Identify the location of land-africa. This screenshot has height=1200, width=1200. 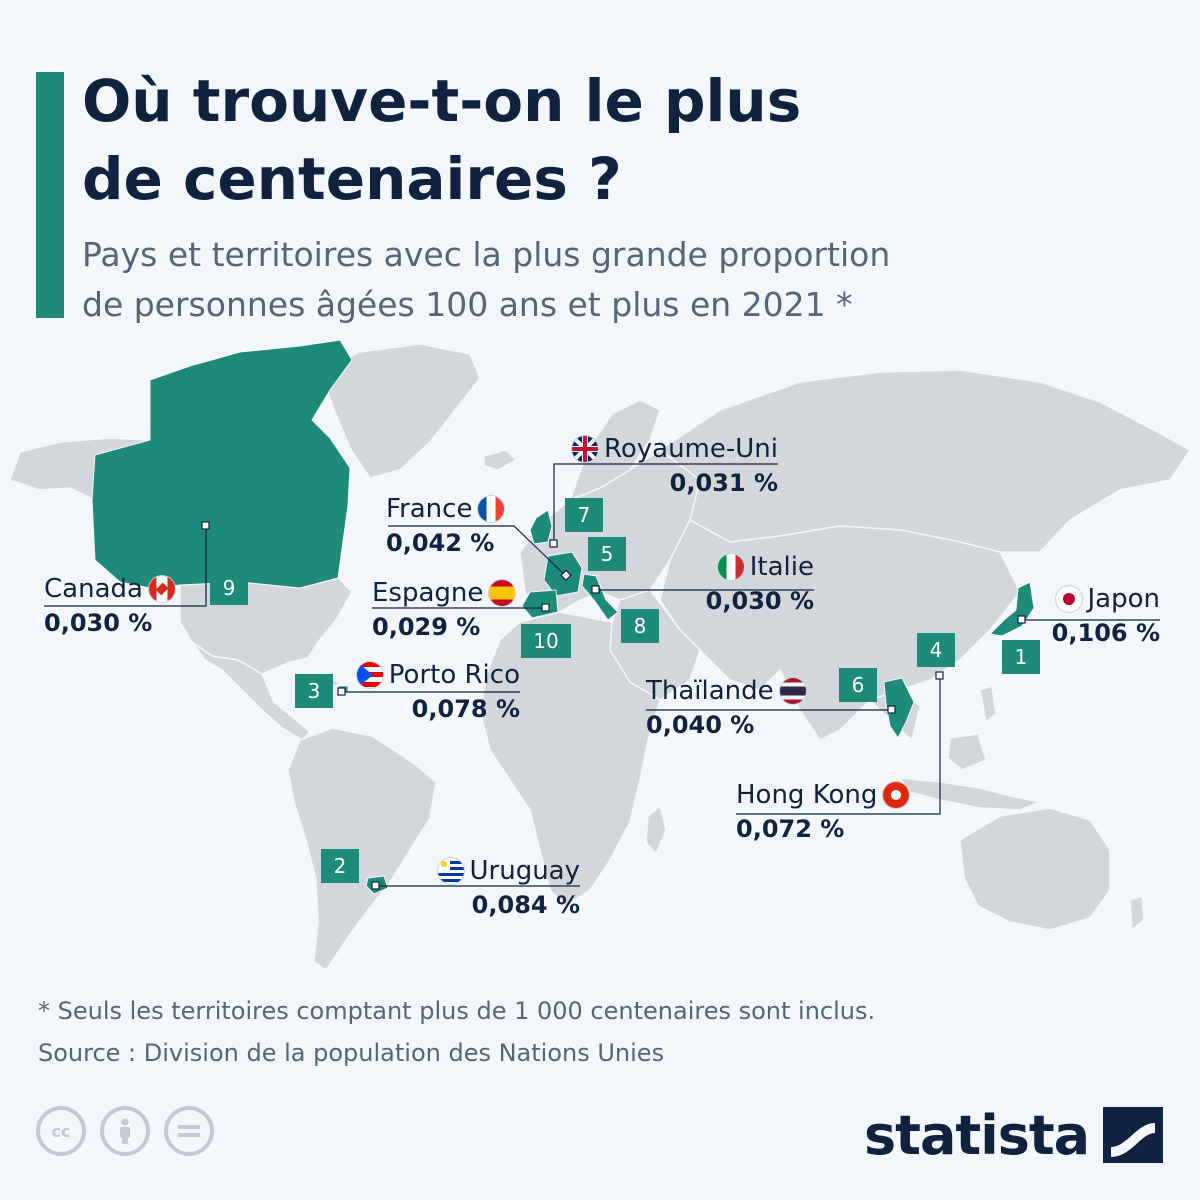
(570, 759).